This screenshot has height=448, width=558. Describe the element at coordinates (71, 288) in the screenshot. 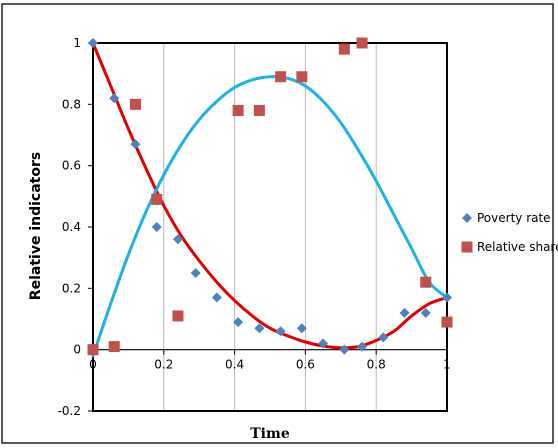

I see `y-tick-label: 0.2` at that location.